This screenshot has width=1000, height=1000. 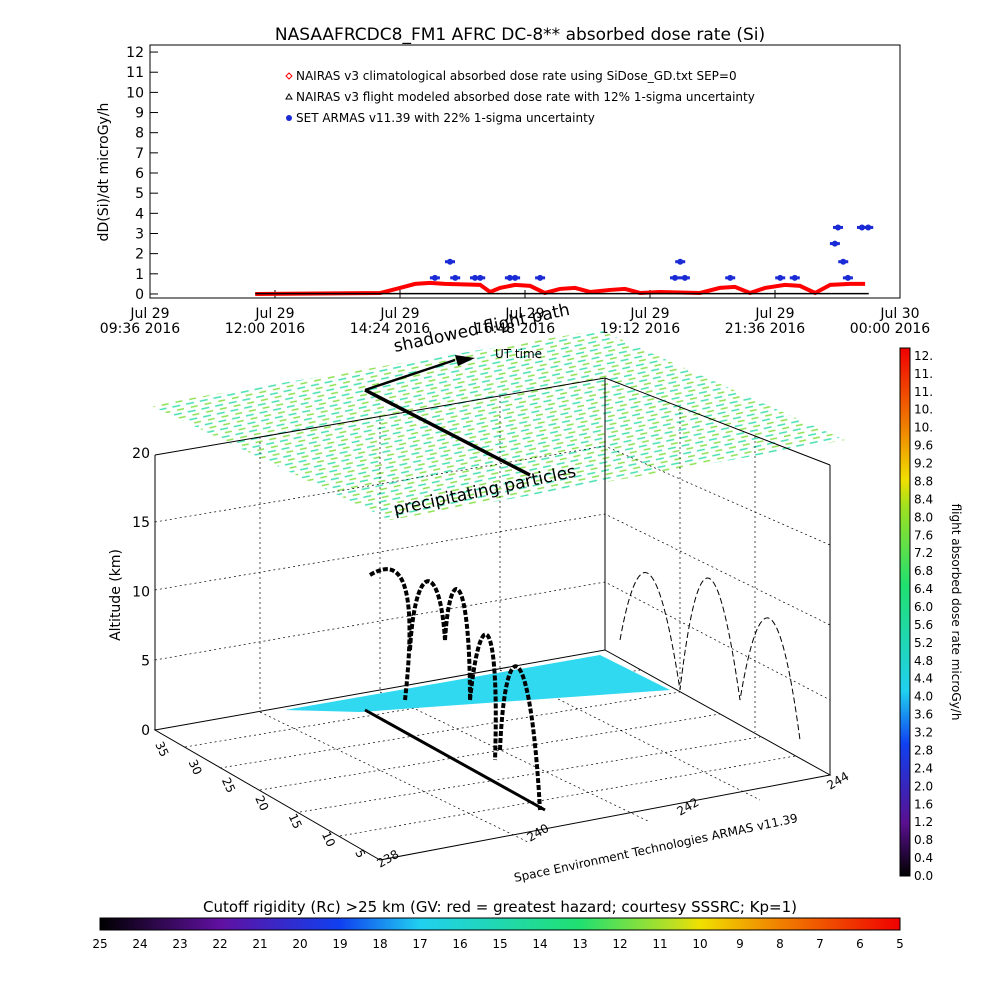 I want to click on dose-tick-label: 2.4, so click(x=923, y=768).